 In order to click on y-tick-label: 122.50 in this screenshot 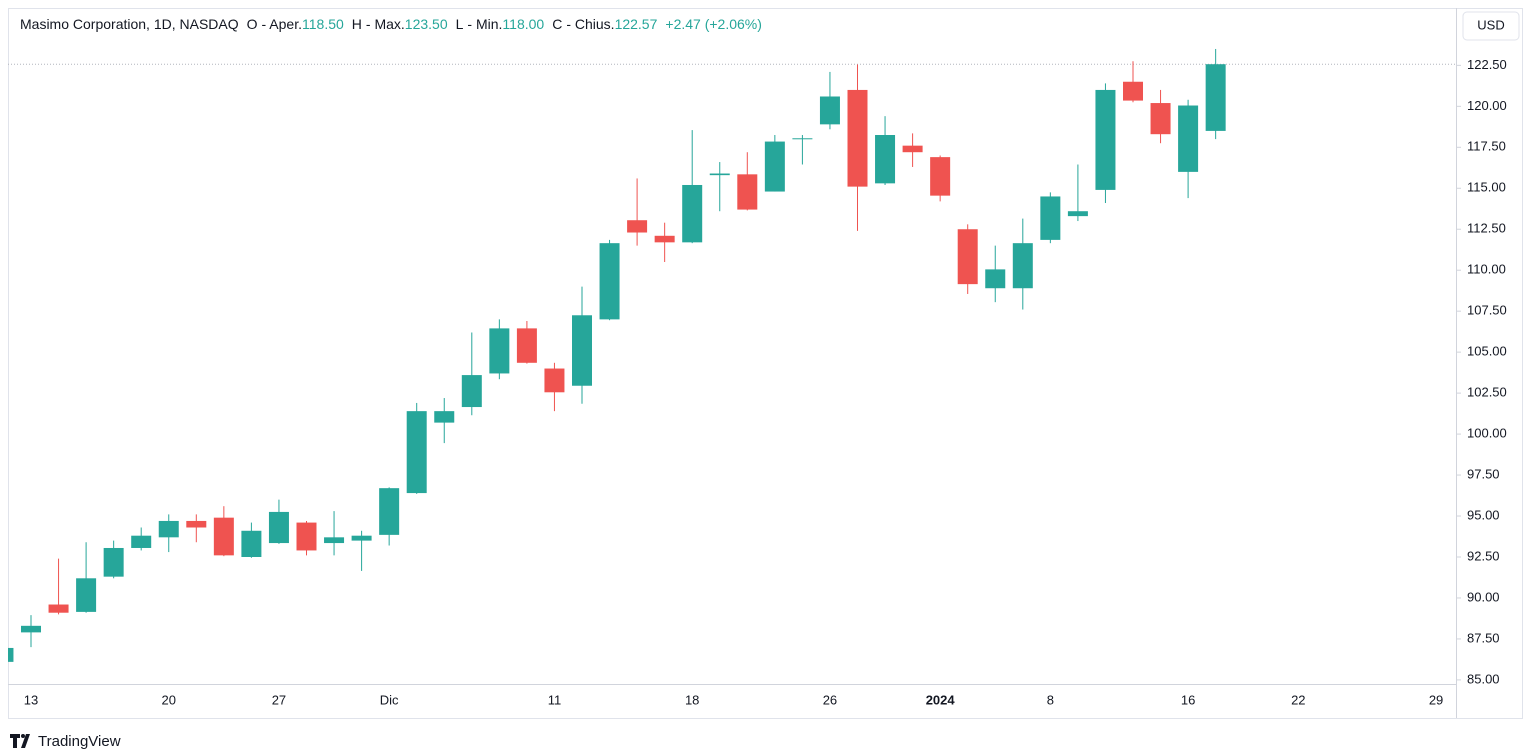, I will do `click(1487, 64)`.